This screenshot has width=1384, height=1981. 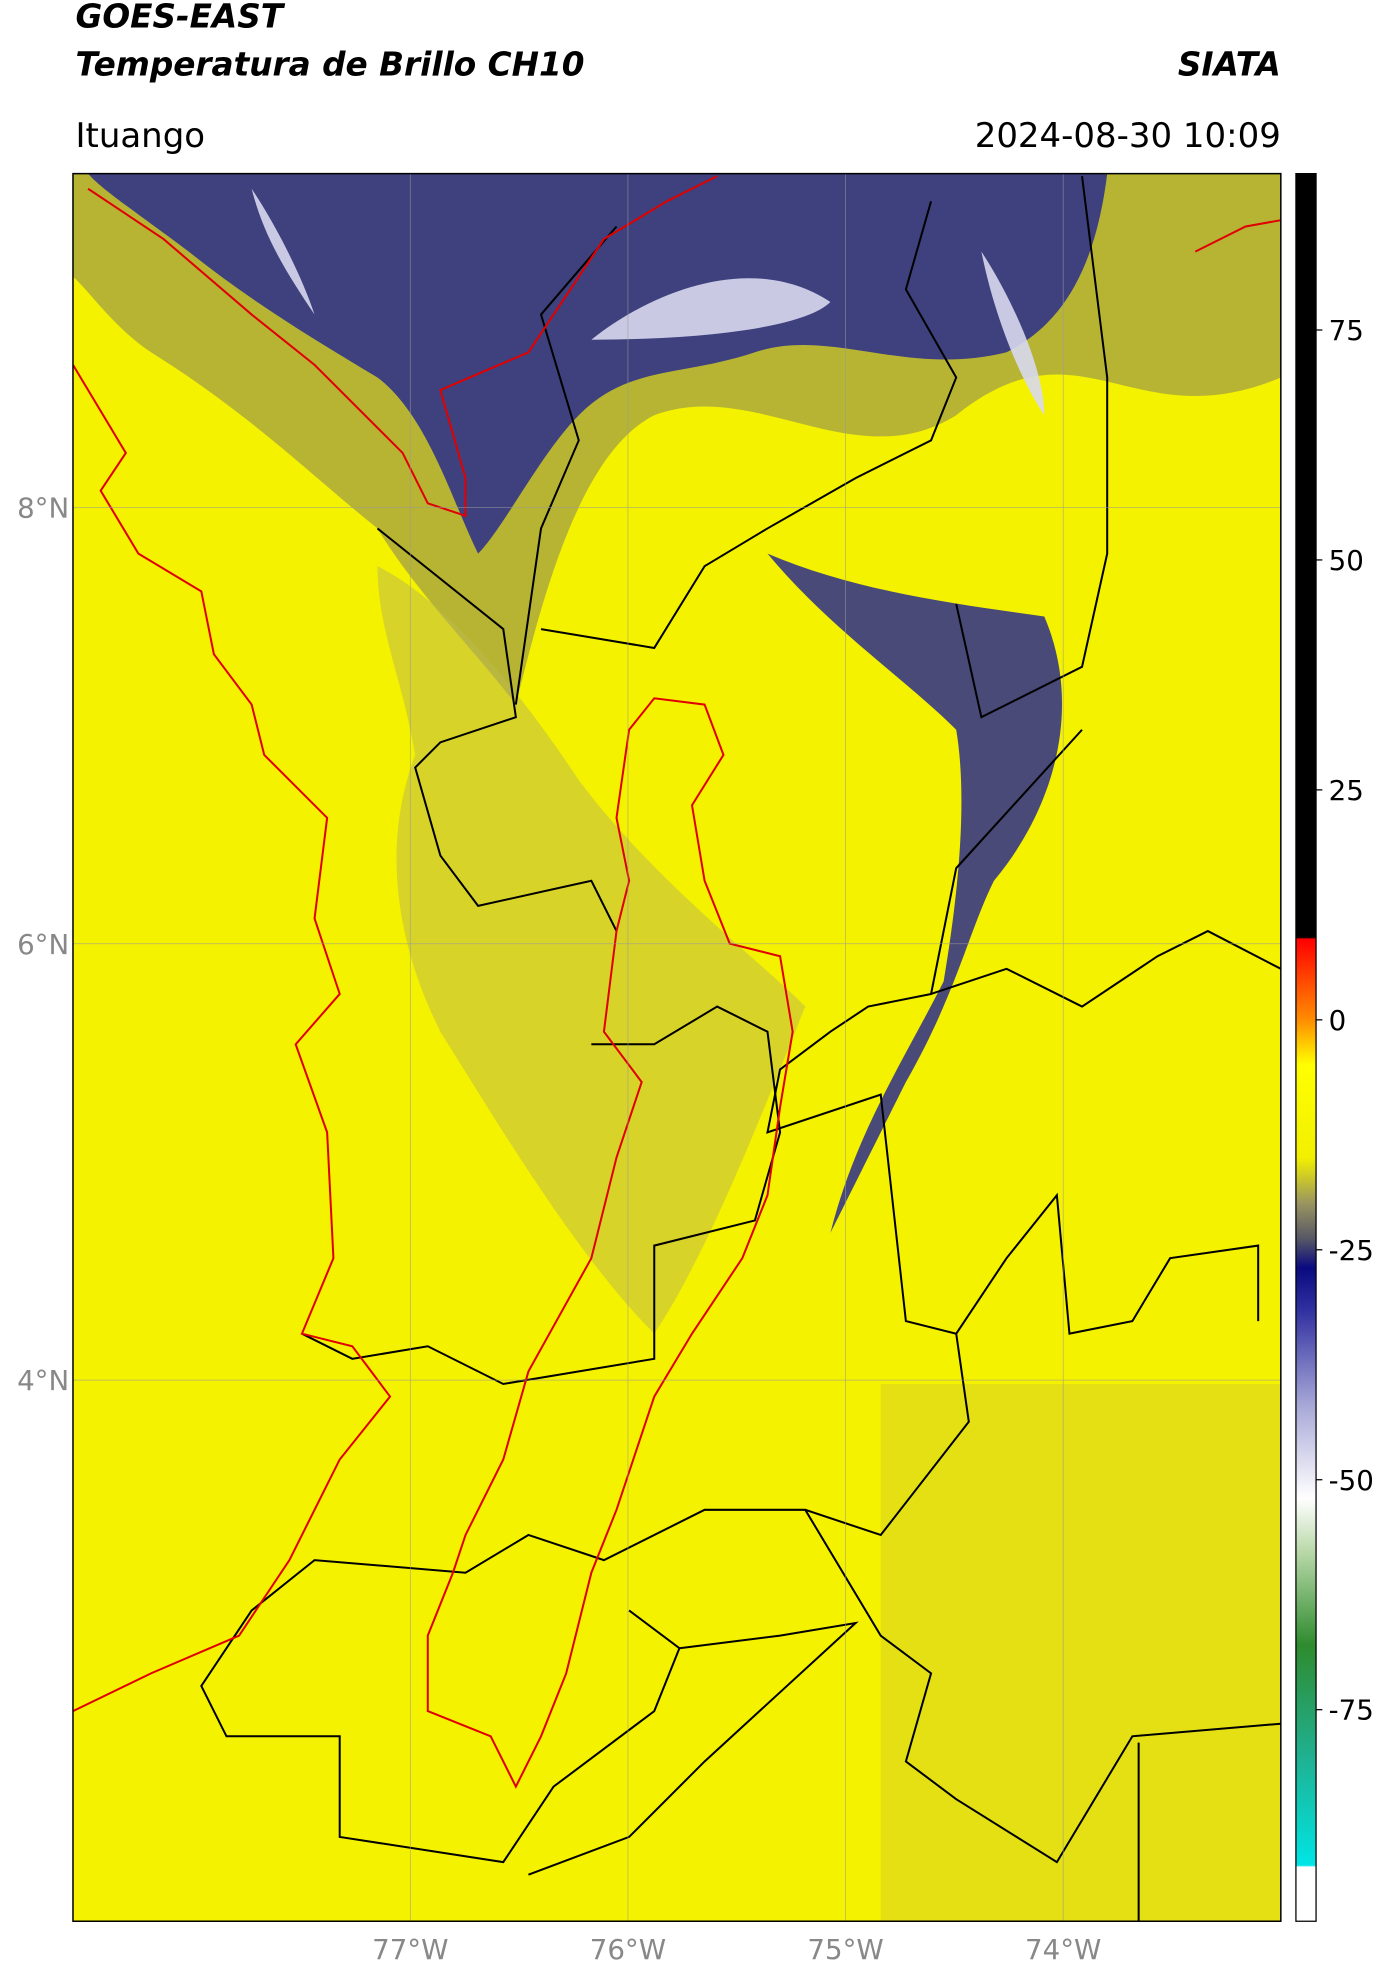 What do you see at coordinates (1229, 64) in the screenshot?
I see `source: SIATA` at bounding box center [1229, 64].